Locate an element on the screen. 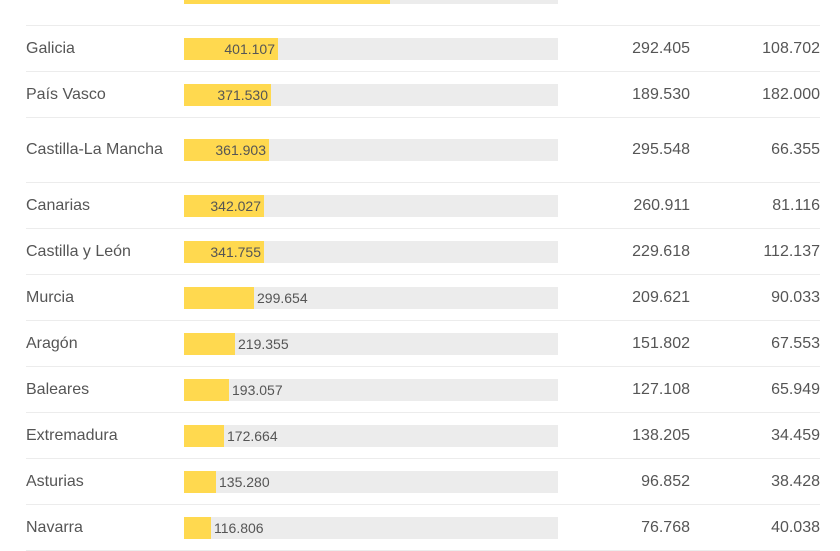  value-col-2: 65.949 is located at coordinates (795, 389).